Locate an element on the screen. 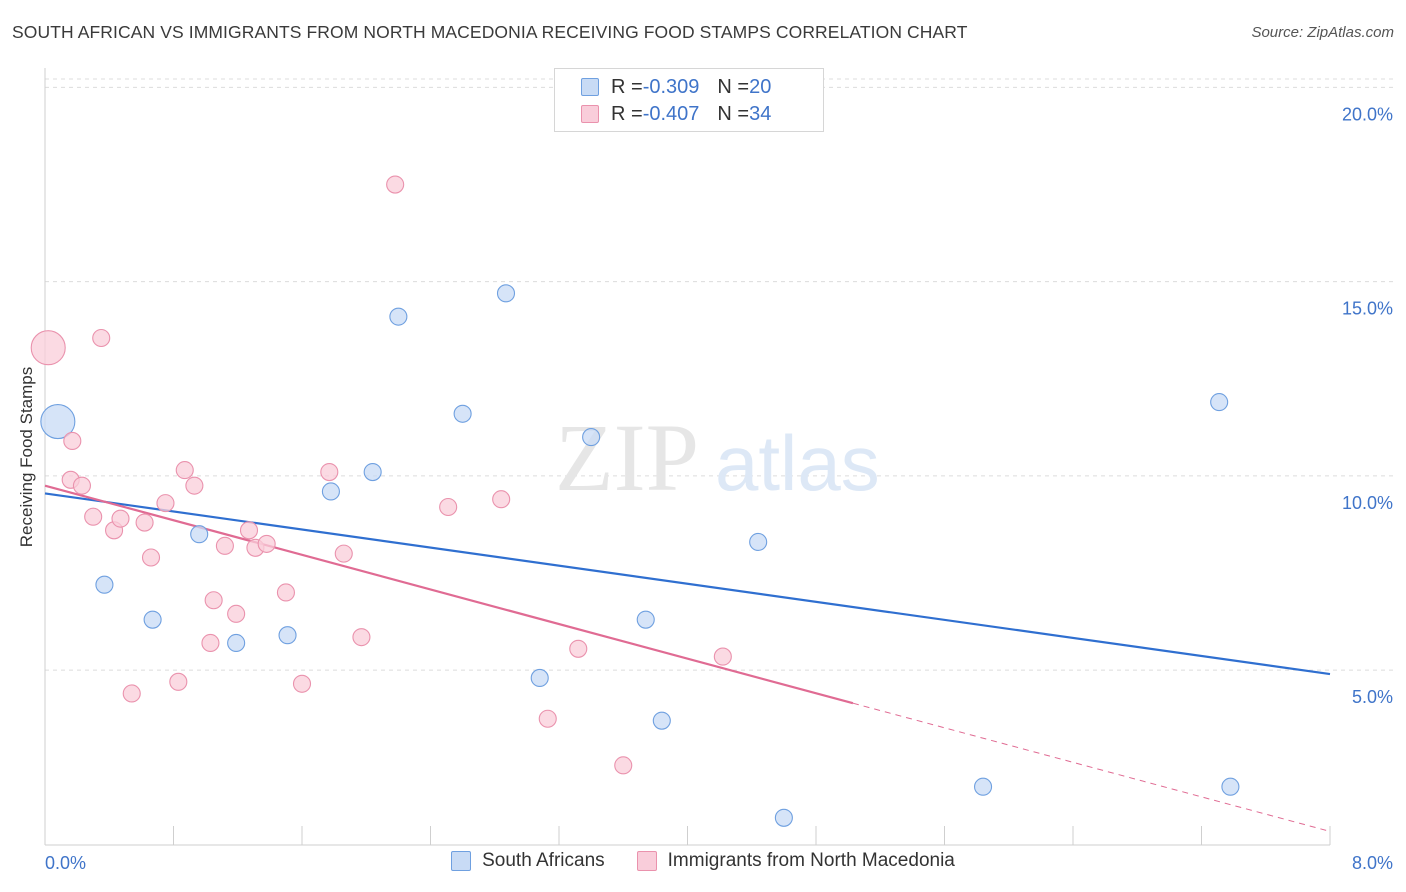 The height and width of the screenshot is (892, 1406). legend-row-south-africans: R = -0.309 N = 20 is located at coordinates (676, 87).